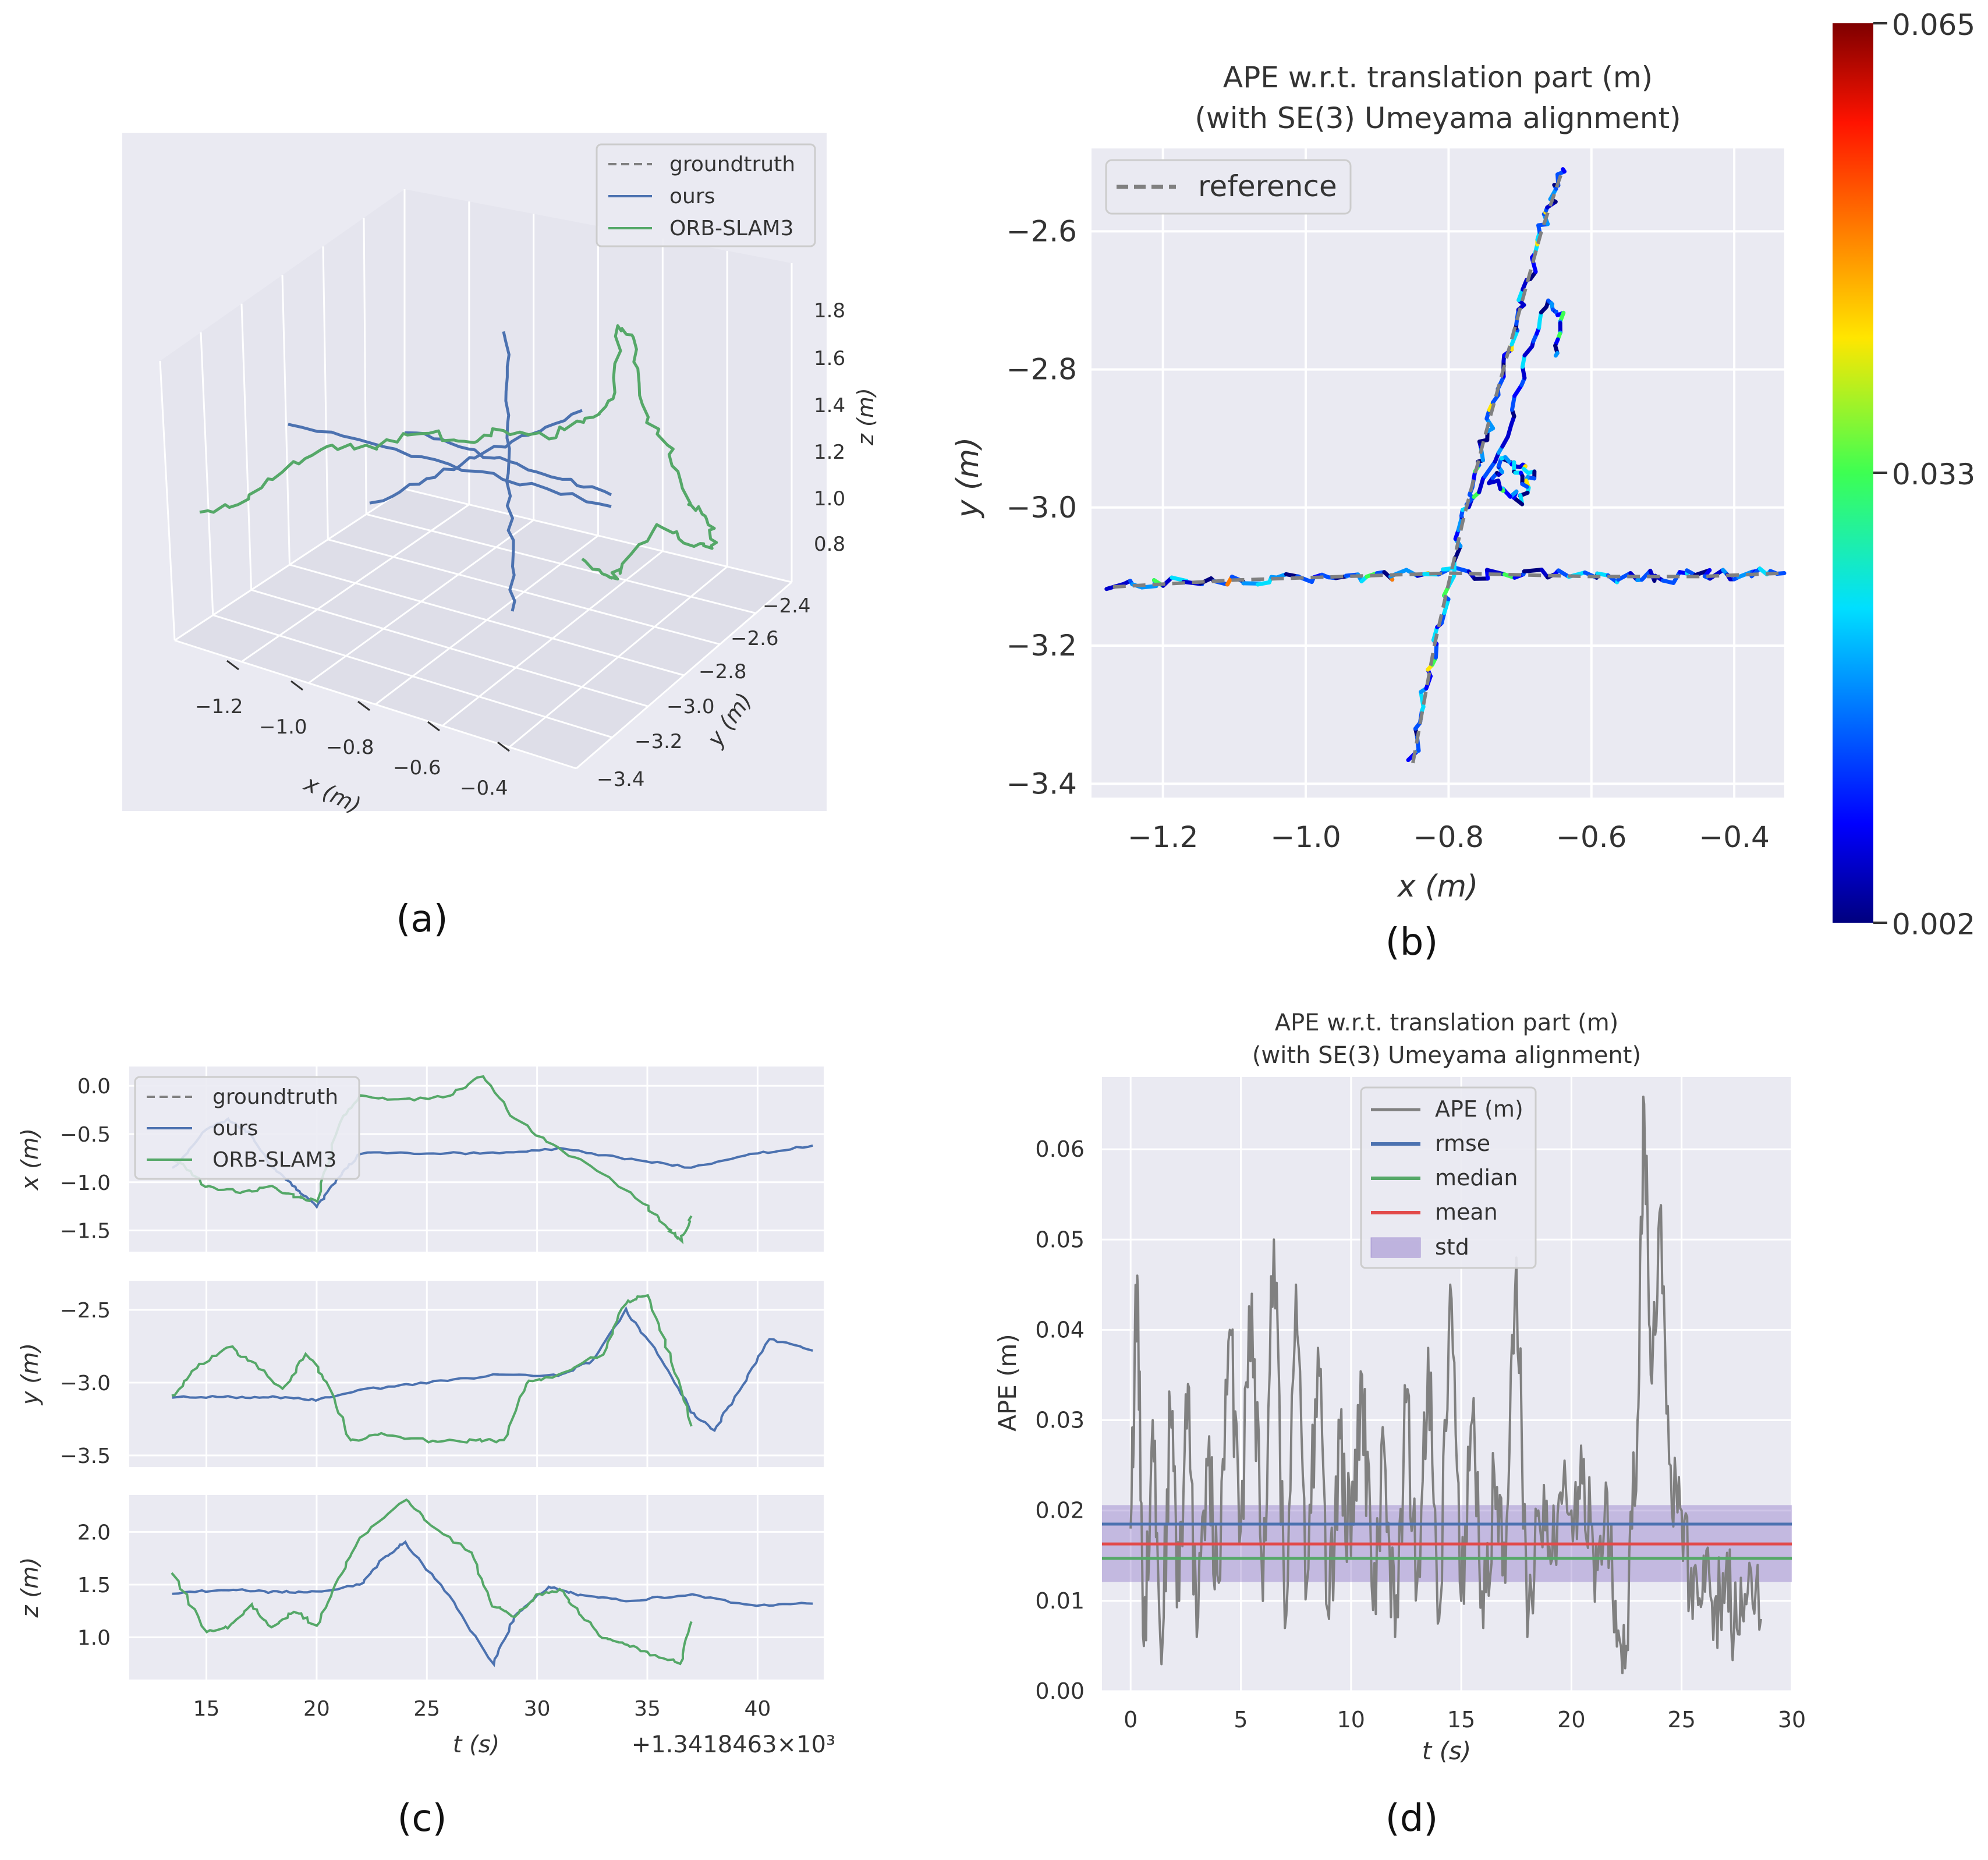  Describe the element at coordinates (1591, 837) in the screenshot. I see `b-xtick-label: −0.6` at that location.